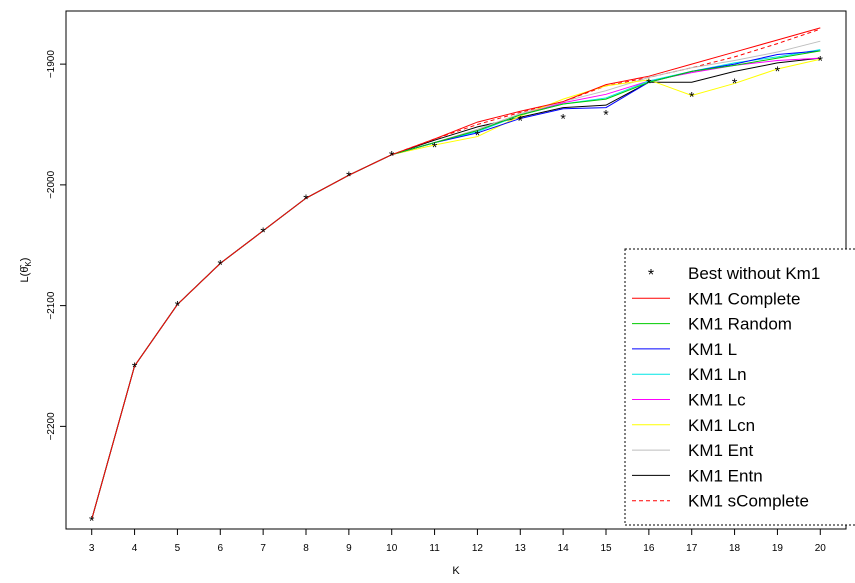  Describe the element at coordinates (735, 548) in the screenshot. I see `x-tick-label: 18` at that location.